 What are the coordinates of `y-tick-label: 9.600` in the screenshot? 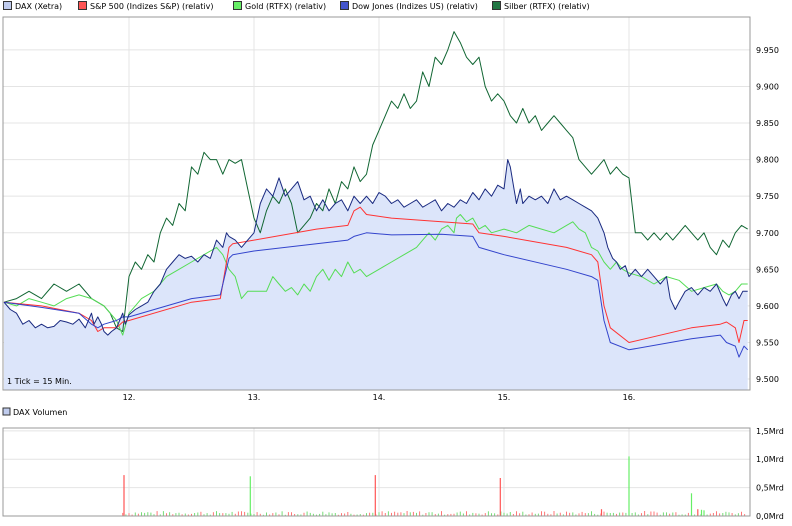 It's located at (767, 306).